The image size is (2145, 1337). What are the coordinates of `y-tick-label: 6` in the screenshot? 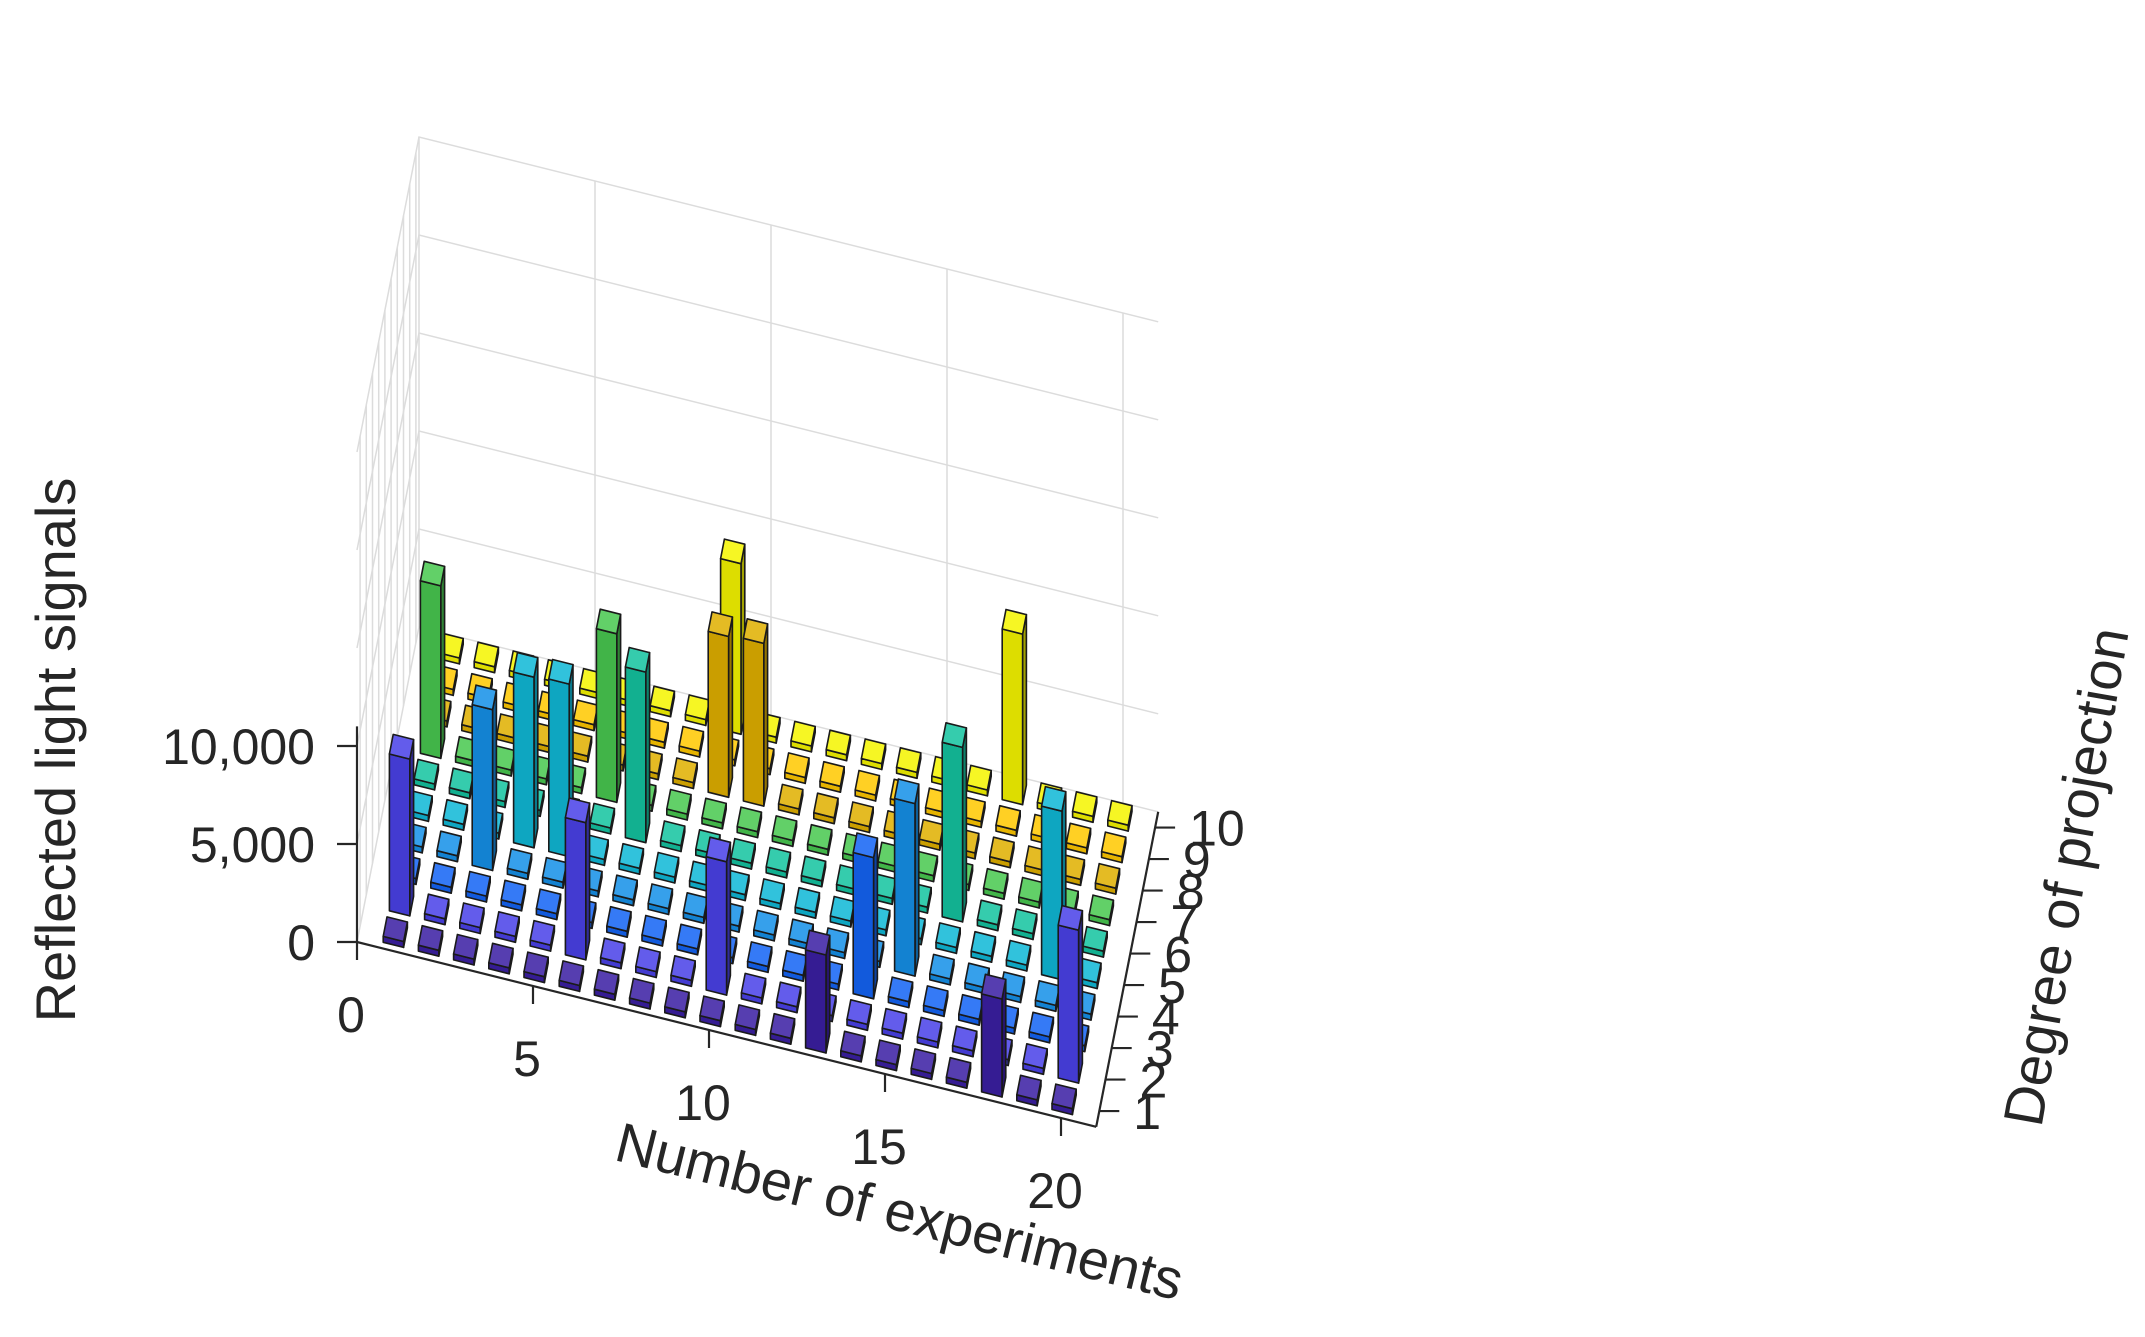 It's located at (1178, 955).